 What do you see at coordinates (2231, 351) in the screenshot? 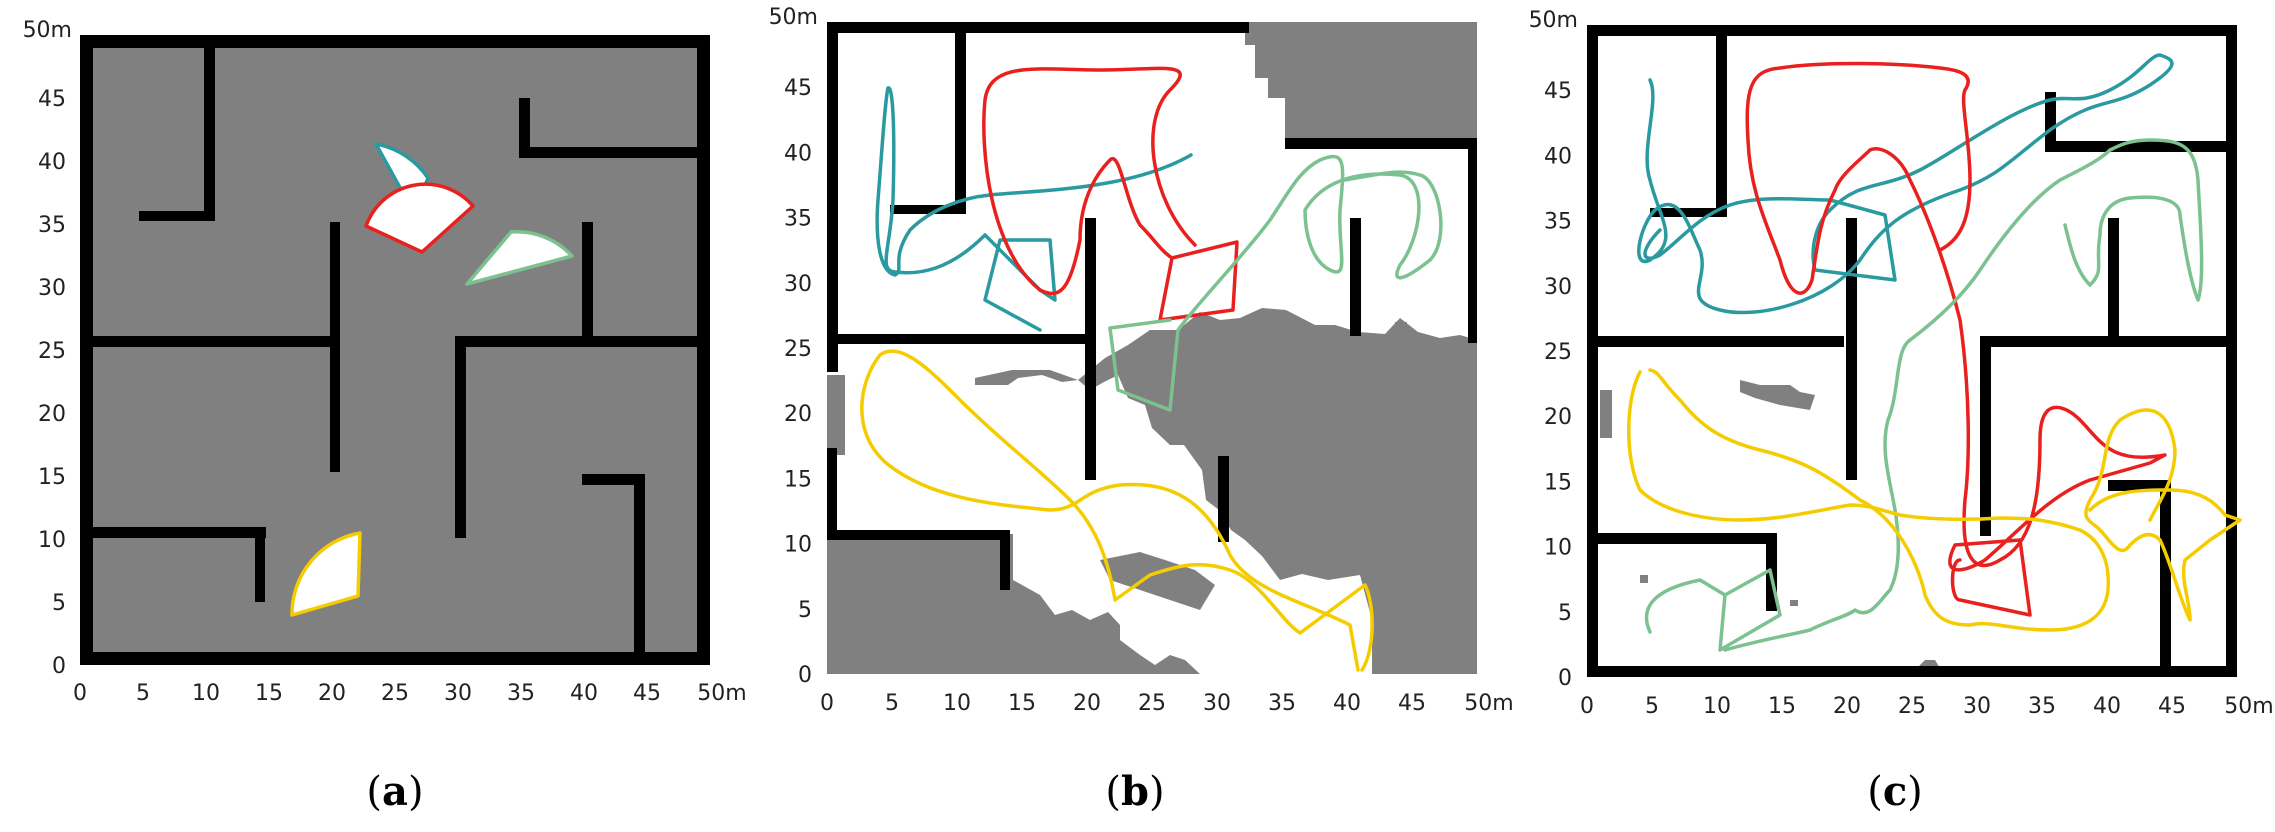
I see `outer-wall-right` at bounding box center [2231, 351].